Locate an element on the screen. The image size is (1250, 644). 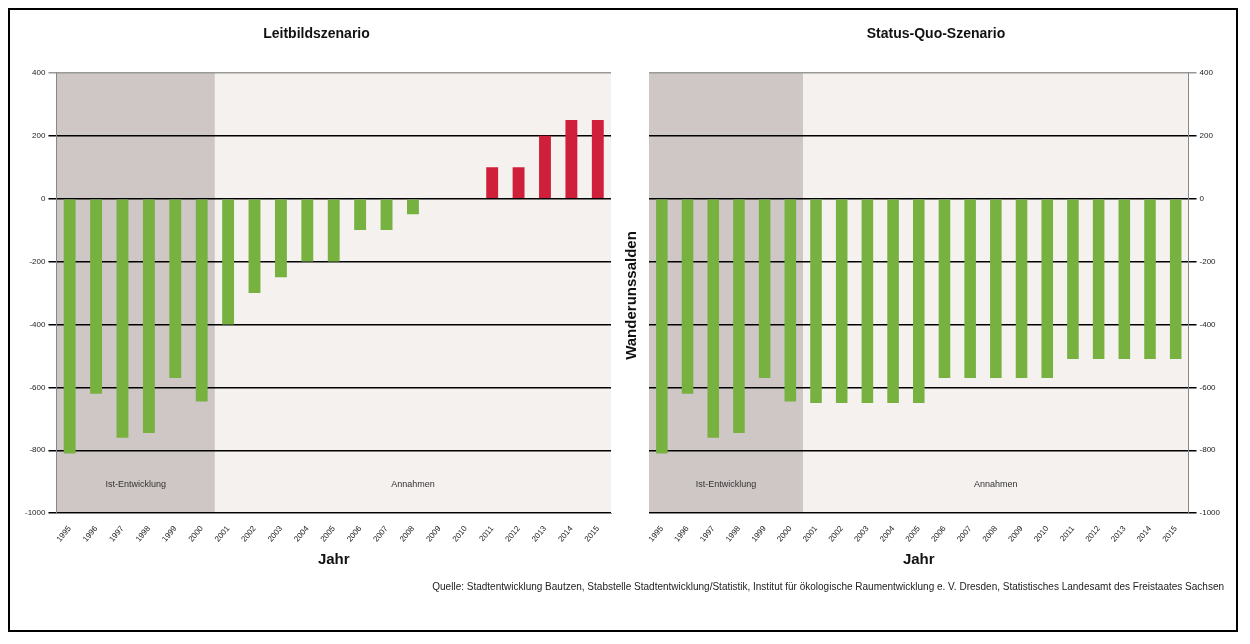
y-tick-label: 0 is located at coordinates (44, 198).